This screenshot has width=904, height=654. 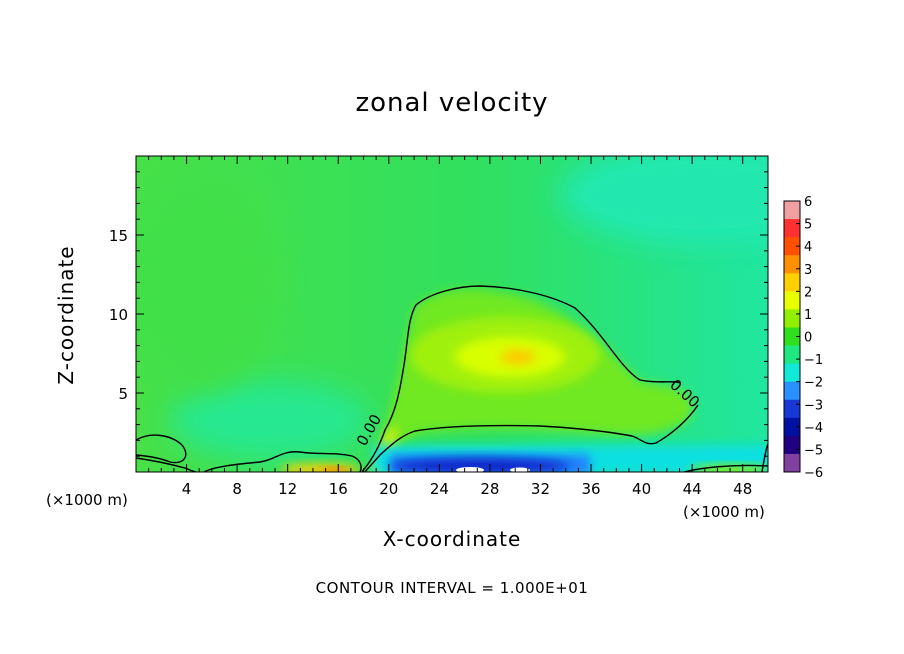 What do you see at coordinates (808, 202) in the screenshot?
I see `colorbar-label: 6` at bounding box center [808, 202].